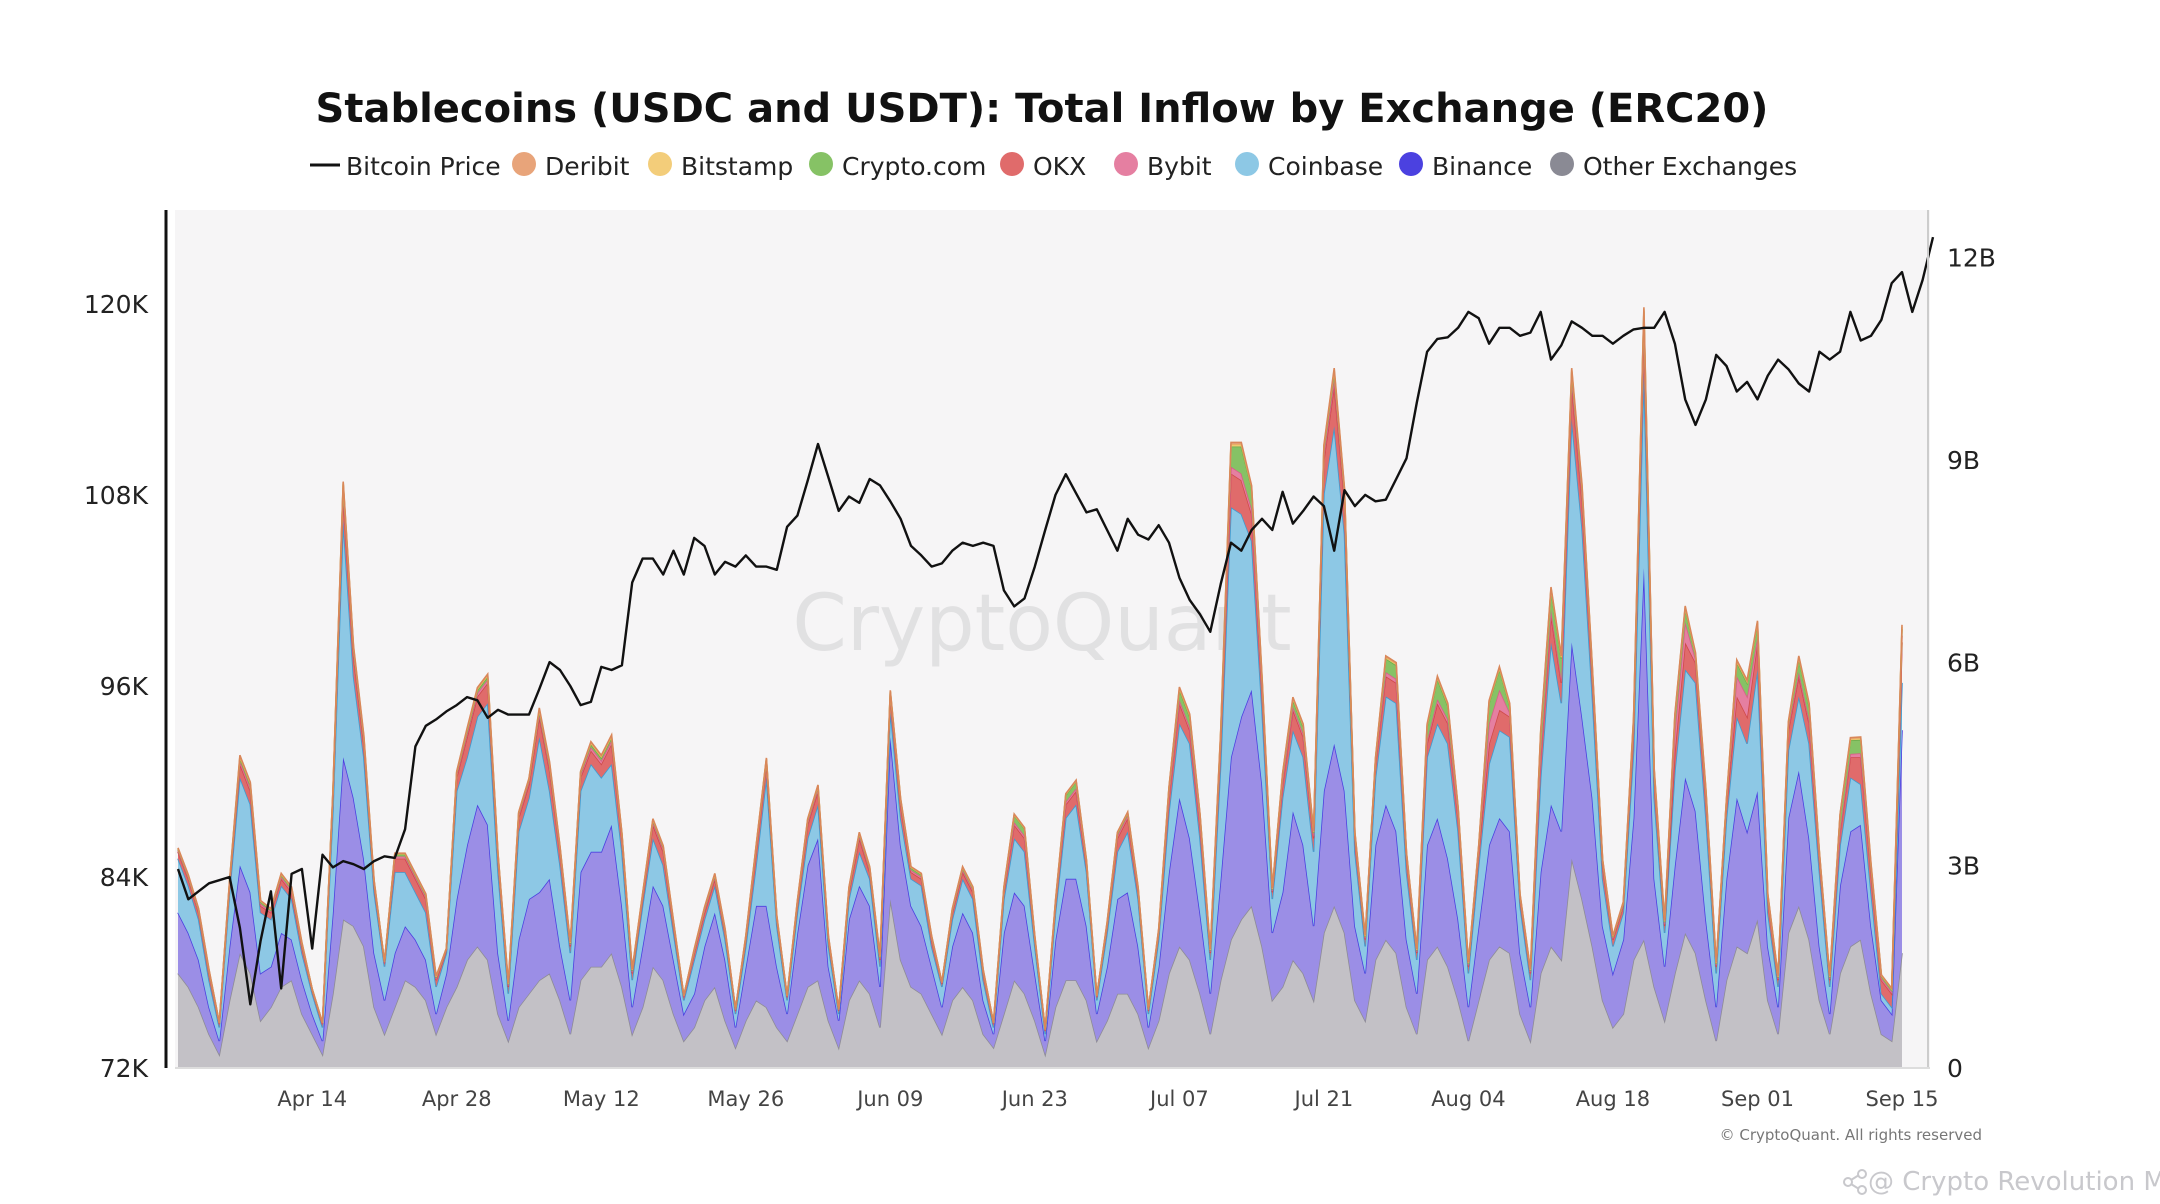 The image size is (2160, 1204). What do you see at coordinates (124, 1068) in the screenshot?
I see `left-tick-label: 72K` at bounding box center [124, 1068].